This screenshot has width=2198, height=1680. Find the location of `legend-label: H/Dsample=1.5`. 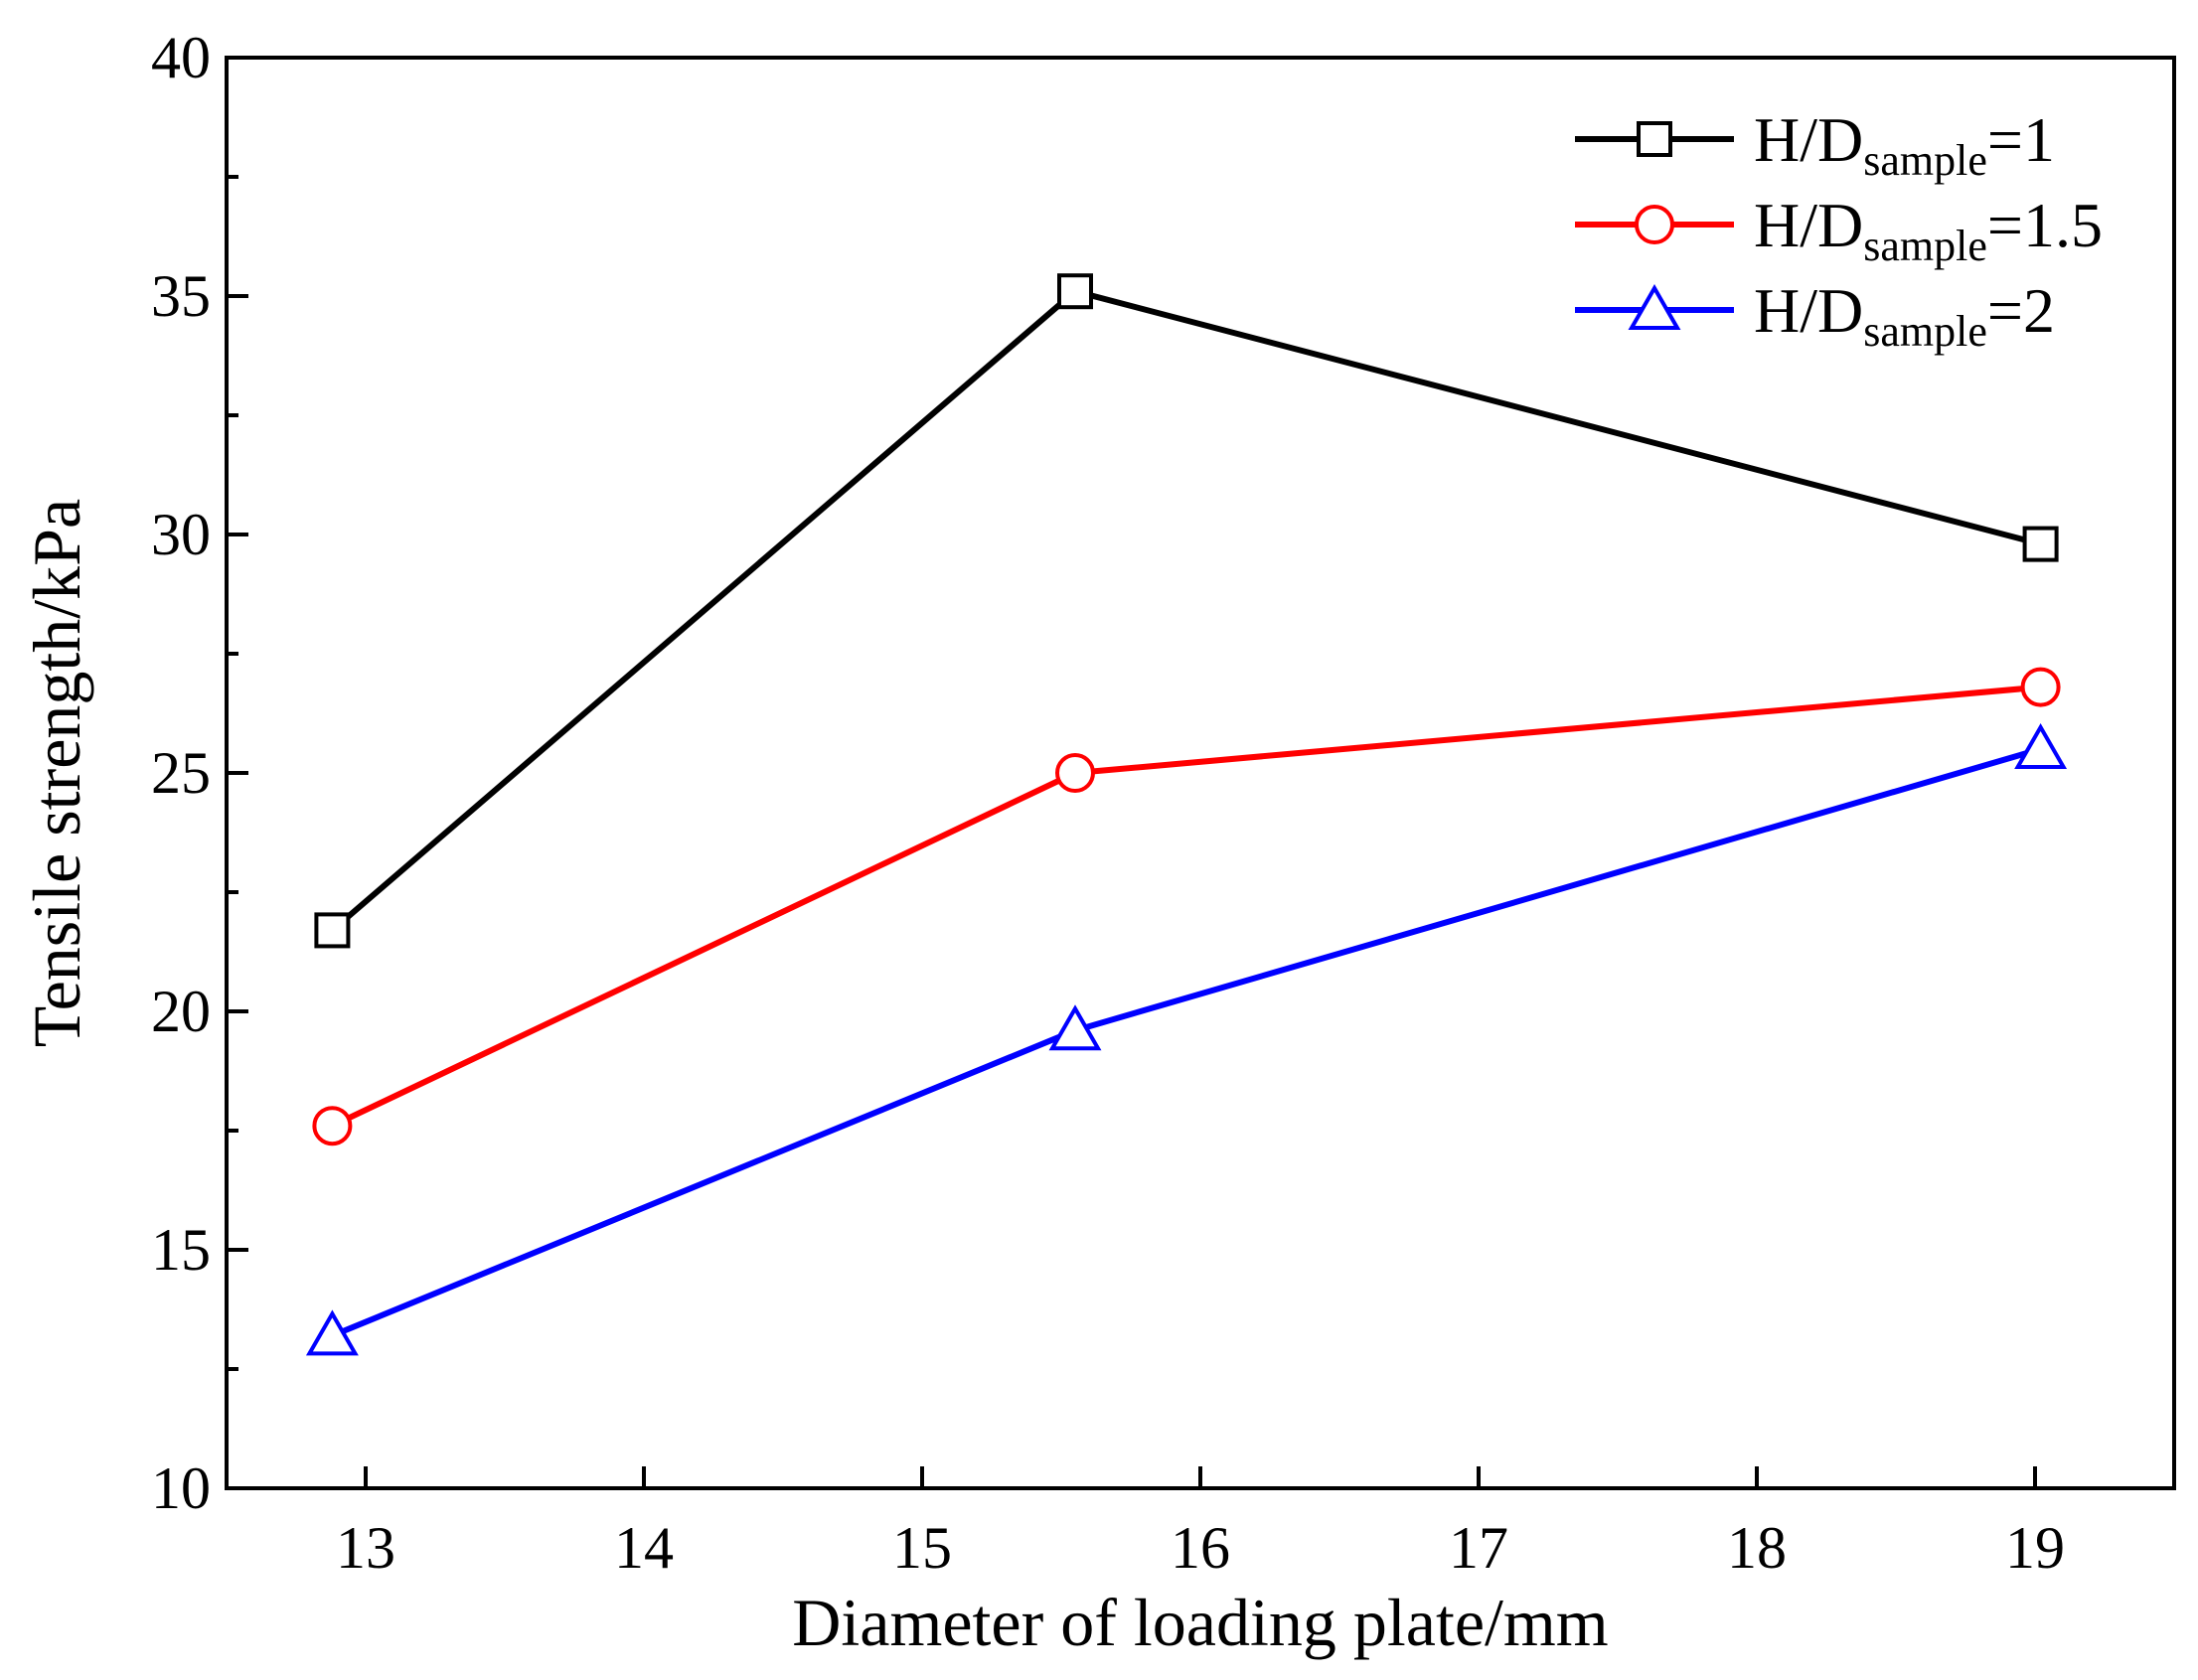

legend-label: H/Dsample=1.5 is located at coordinates (1928, 230).